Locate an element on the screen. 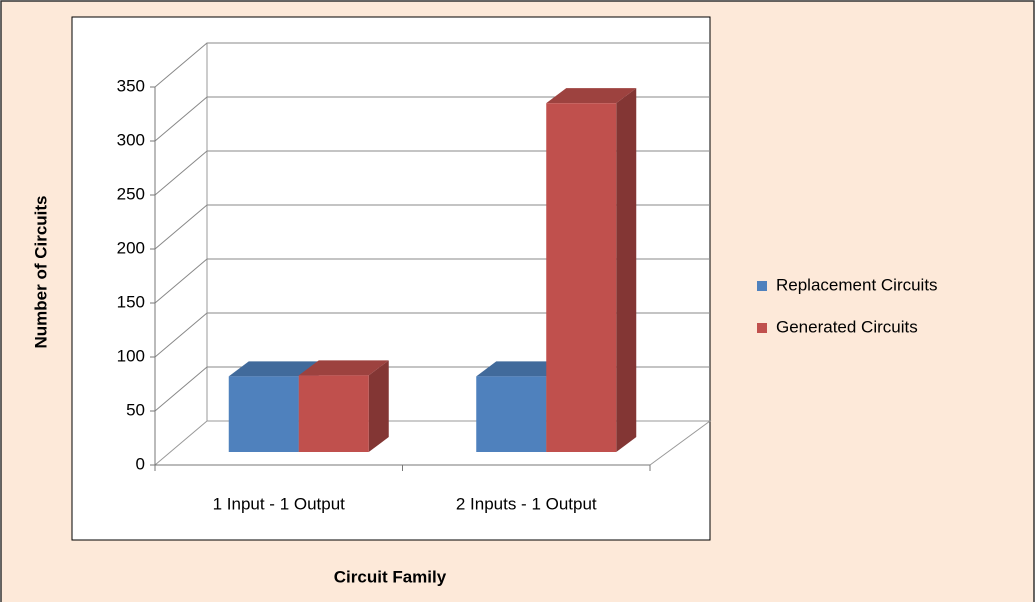 The width and height of the screenshot is (1035, 607). y-tick-label: 250 is located at coordinates (131, 193).